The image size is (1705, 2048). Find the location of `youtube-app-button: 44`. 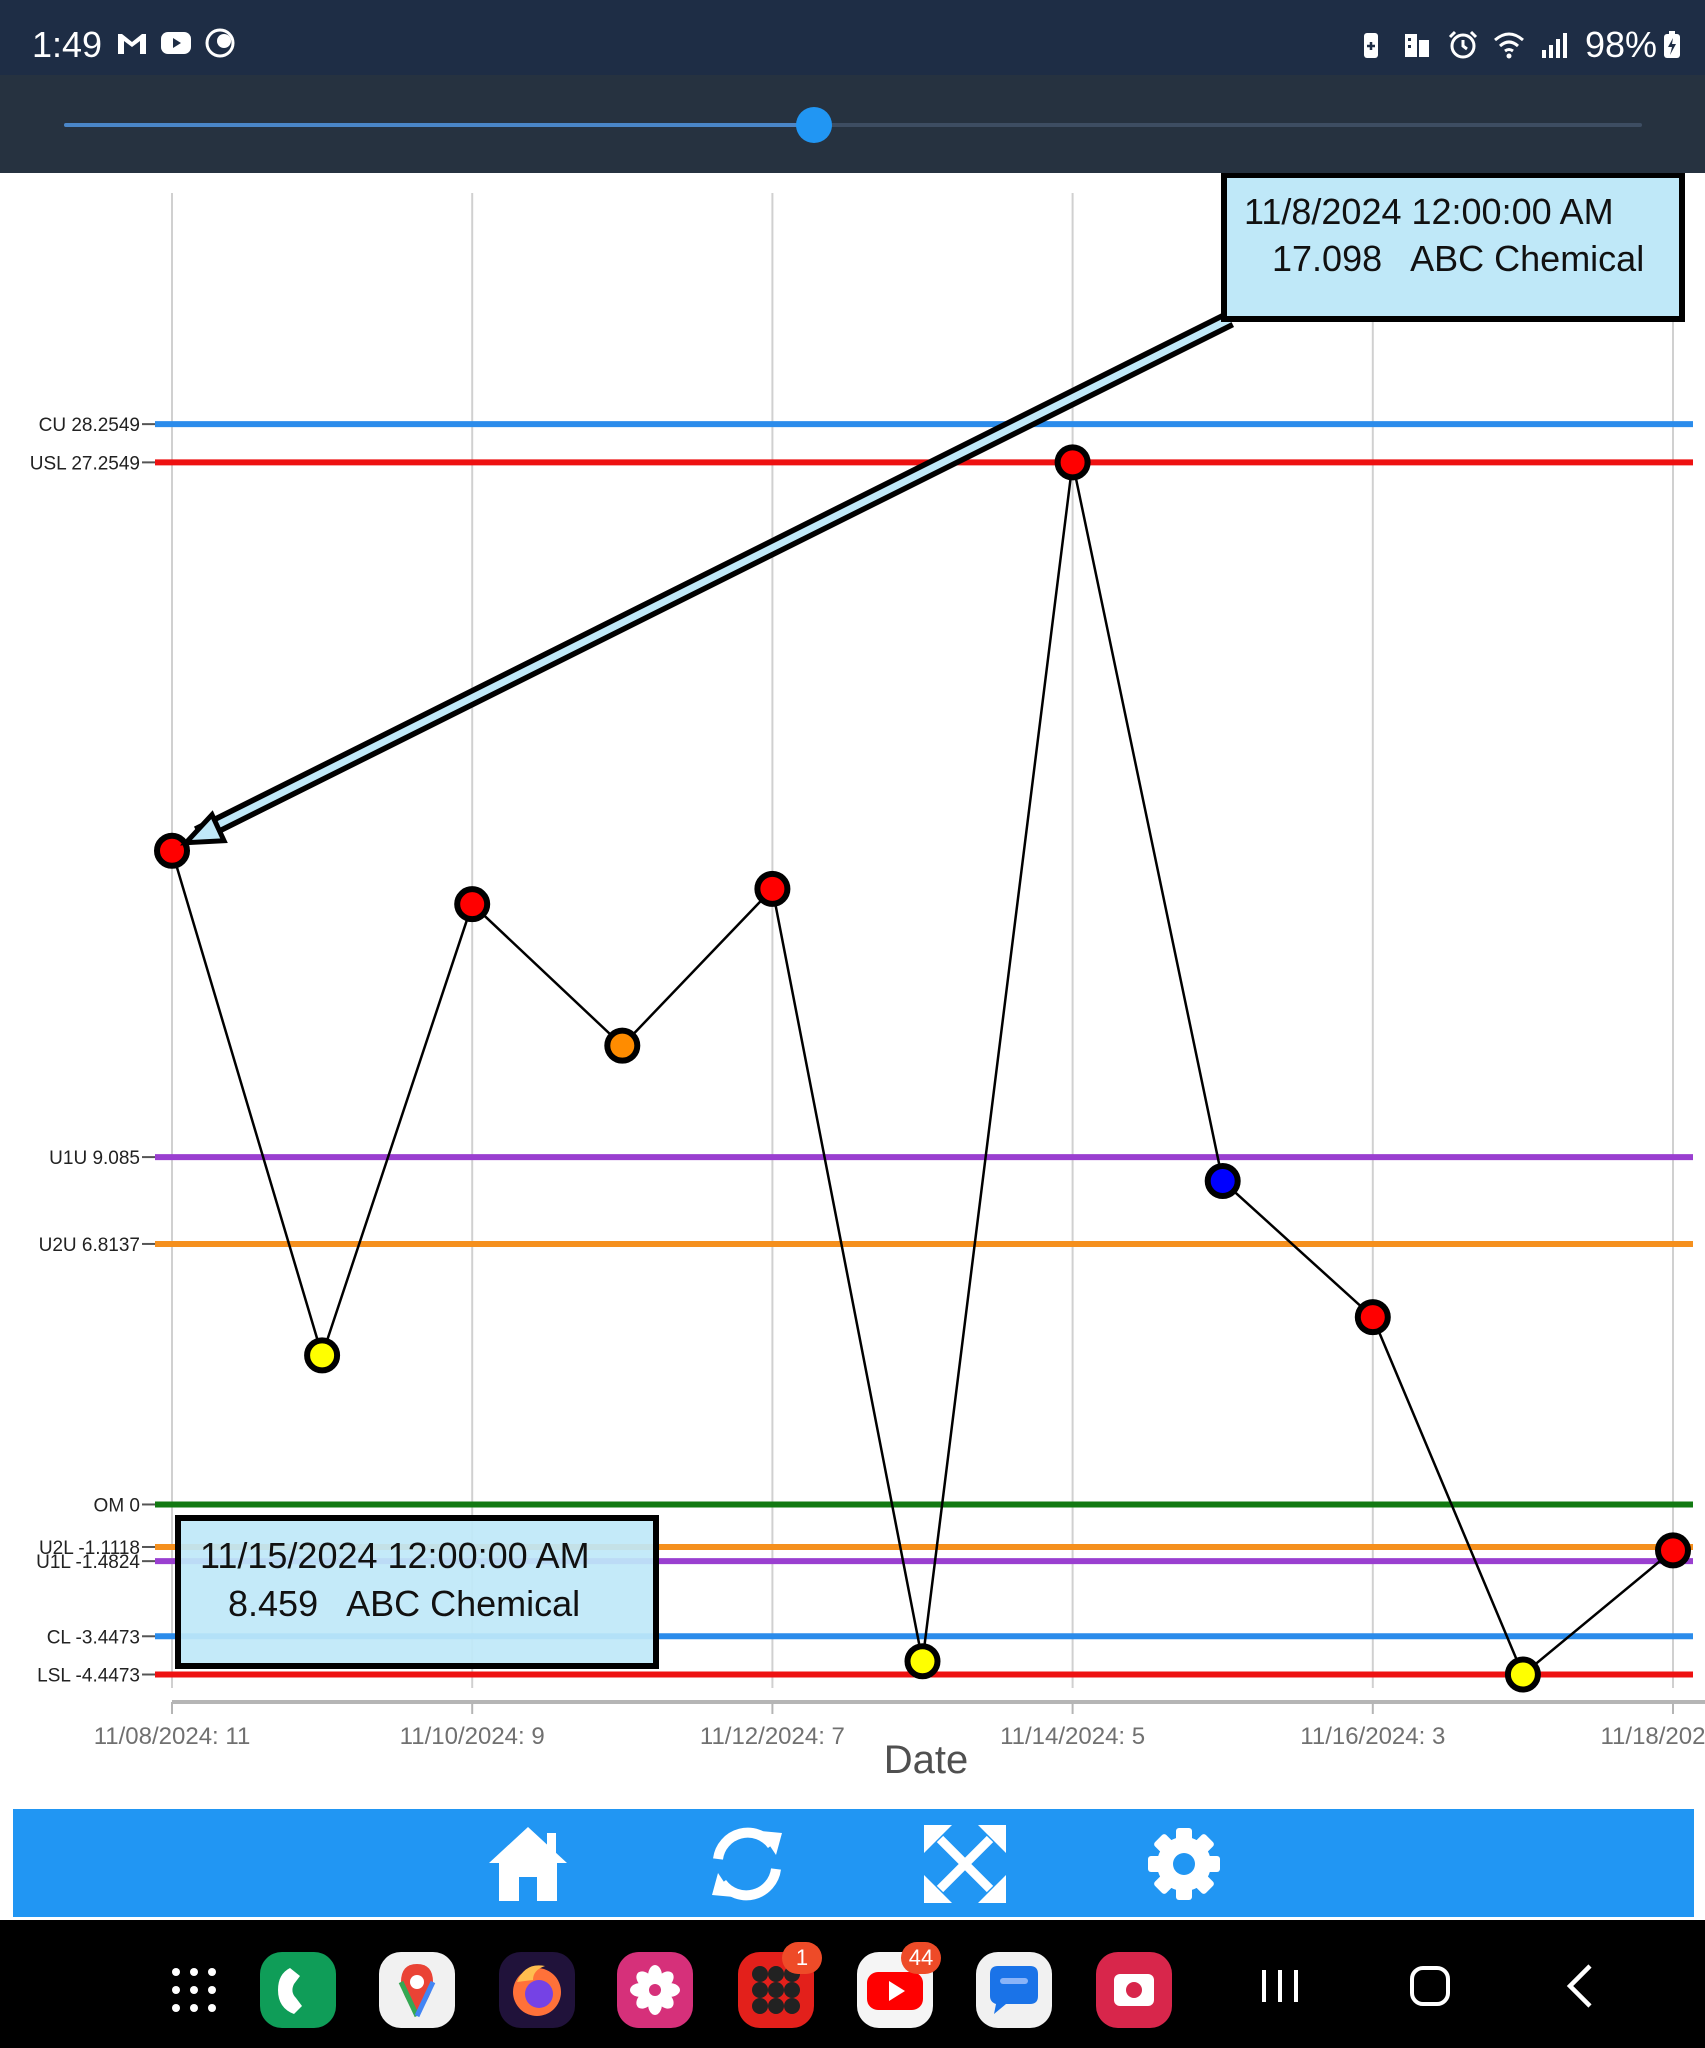

youtube-app-button: 44 is located at coordinates (899, 1985).